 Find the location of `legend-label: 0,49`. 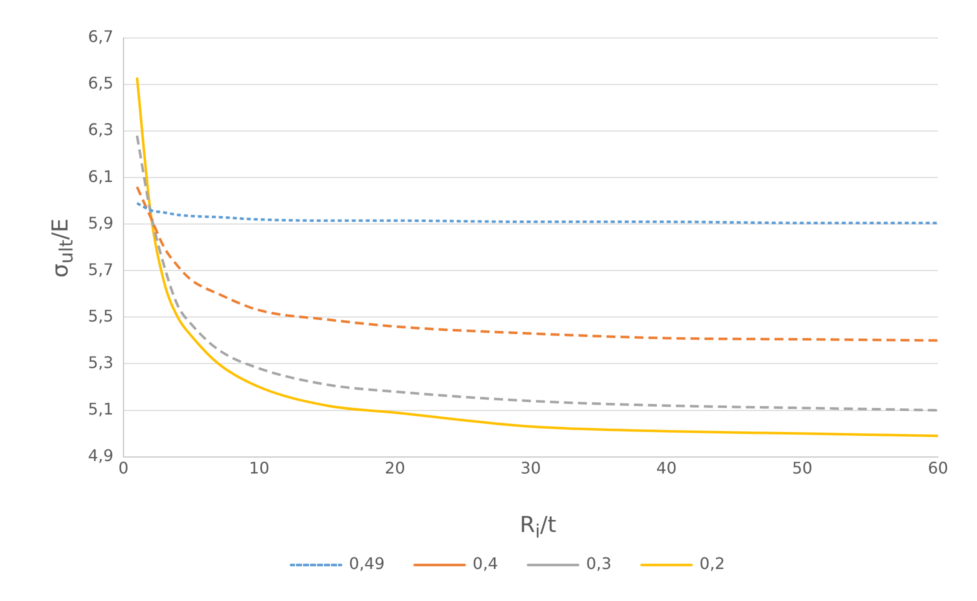

legend-label: 0,49 is located at coordinates (367, 564).